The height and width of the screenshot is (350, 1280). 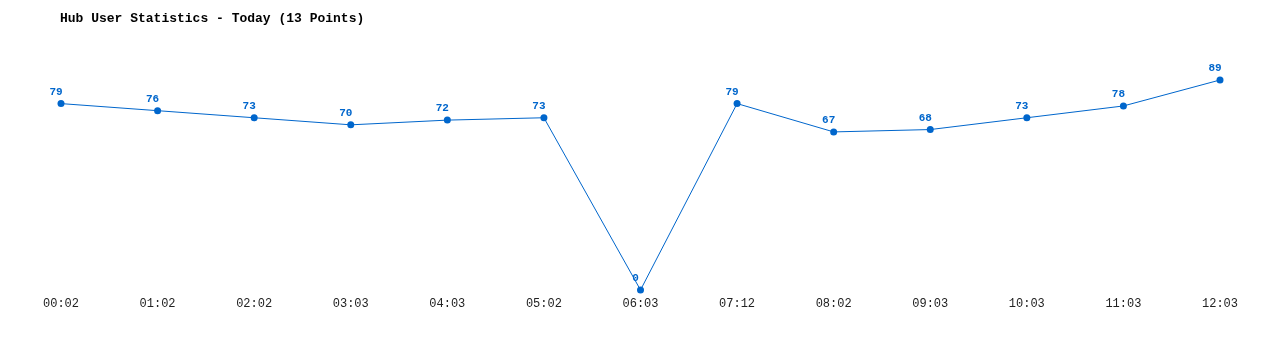 I want to click on x-tick-label: 02:02, so click(x=254, y=304).